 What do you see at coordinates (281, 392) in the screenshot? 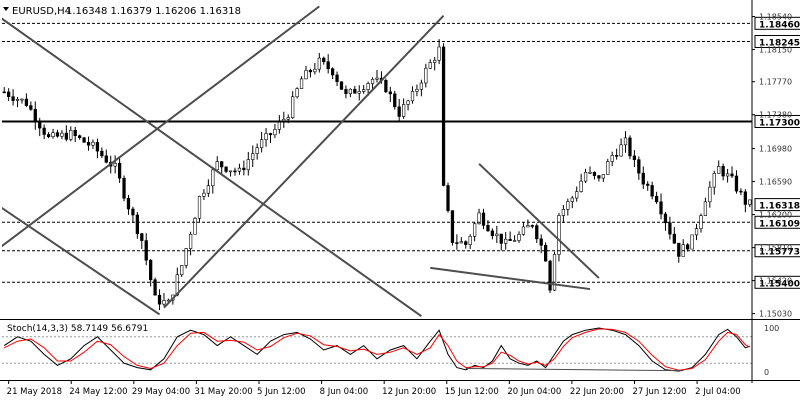
I see `time-tick-label: 5 Jun 12:00` at bounding box center [281, 392].